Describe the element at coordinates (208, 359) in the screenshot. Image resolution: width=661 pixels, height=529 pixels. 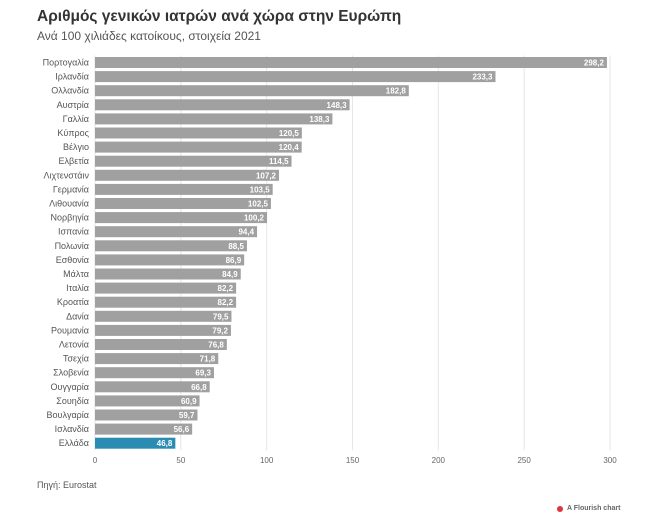
I see `bar-value-label: 71,8` at that location.